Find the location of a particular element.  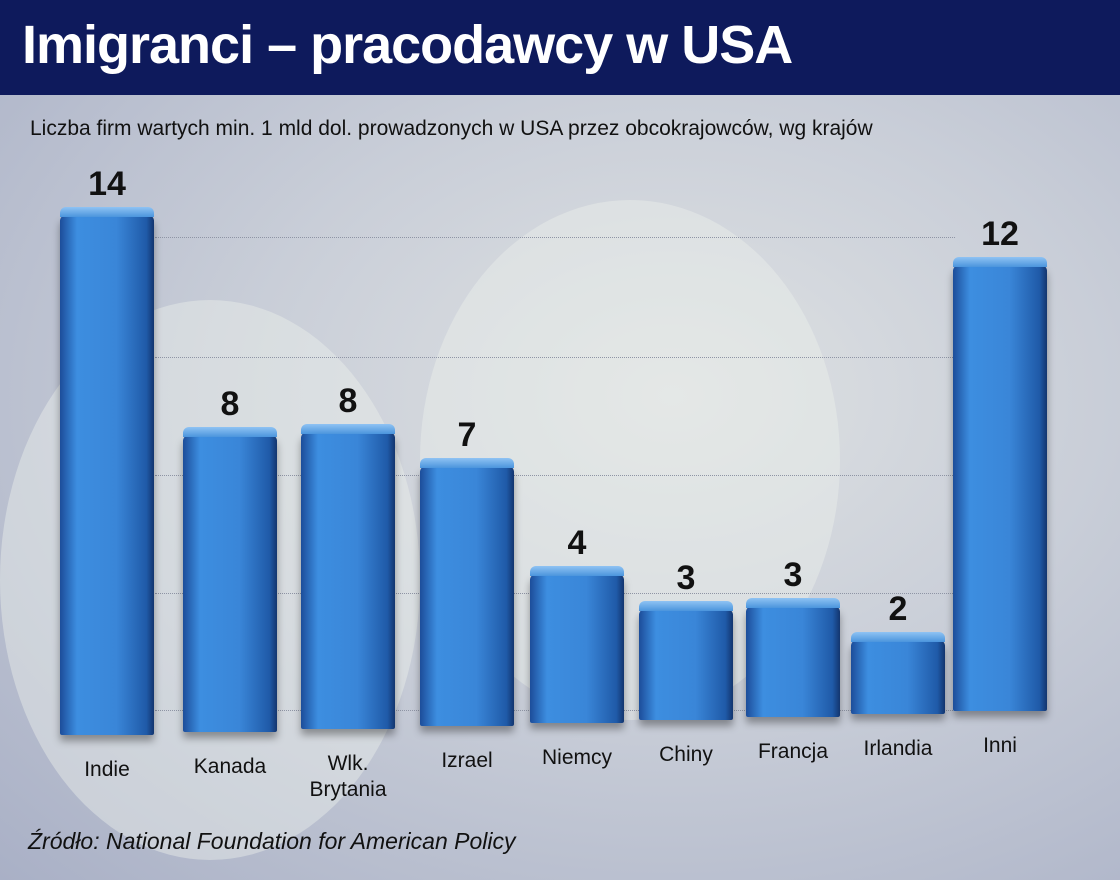

x-tick-label: Chiny is located at coordinates (686, 754).